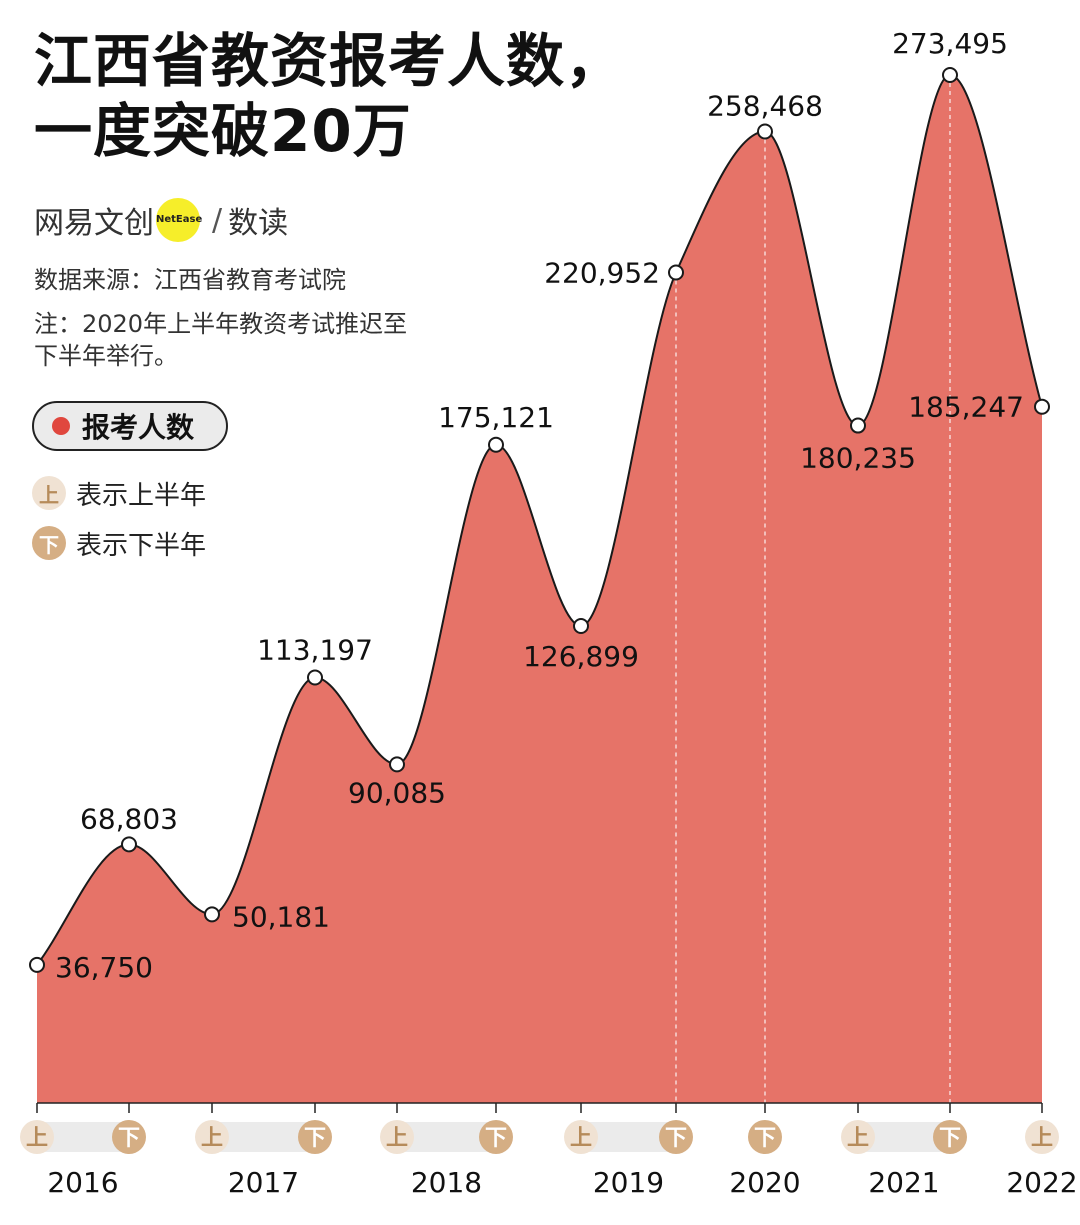 The image size is (1080, 1225). I want to click on legend-second-half: 下 表示下半年, so click(119, 543).